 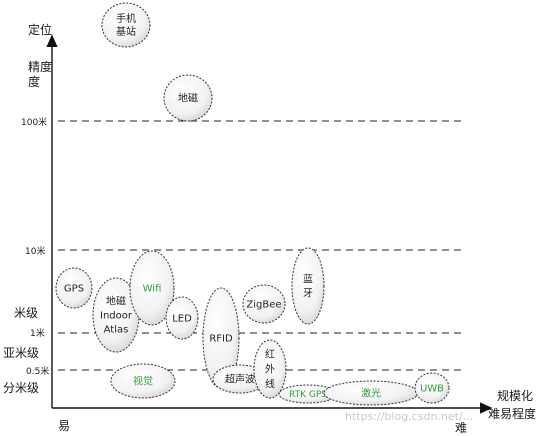 I want to click on bubble-ultrasonic: 超声波, so click(x=240, y=379).